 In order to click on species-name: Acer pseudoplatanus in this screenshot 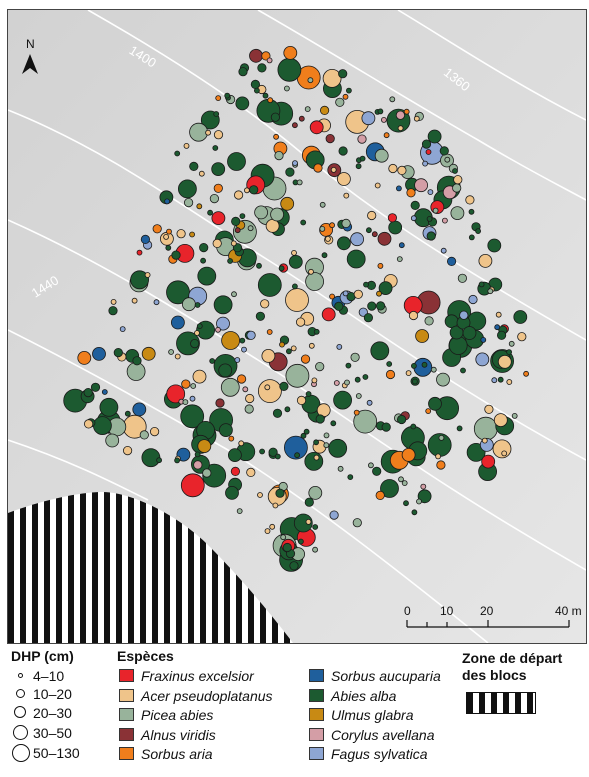, I will do `click(207, 695)`.